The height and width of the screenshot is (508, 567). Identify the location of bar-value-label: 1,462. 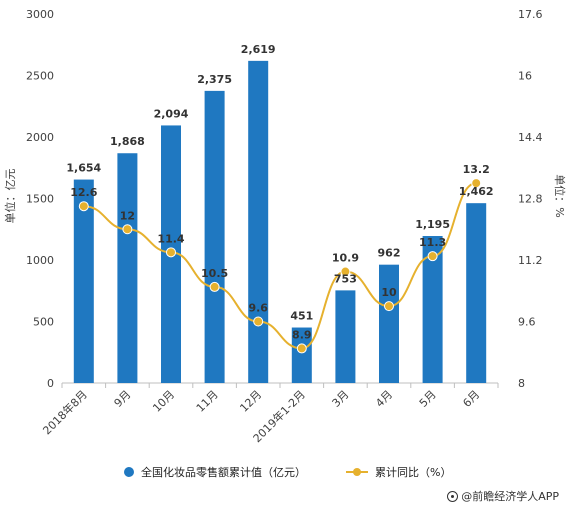
(476, 191).